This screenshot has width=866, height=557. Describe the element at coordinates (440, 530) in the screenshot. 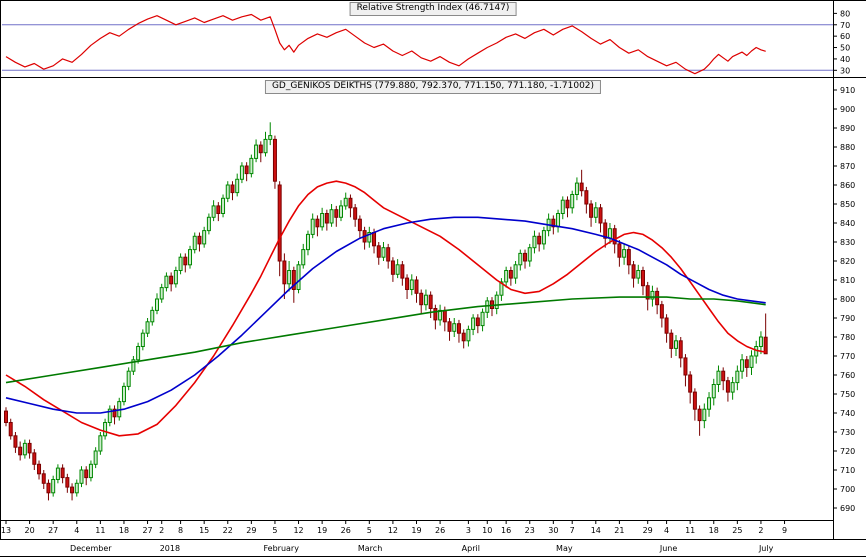

I see `week-tick-label: 26` at that location.